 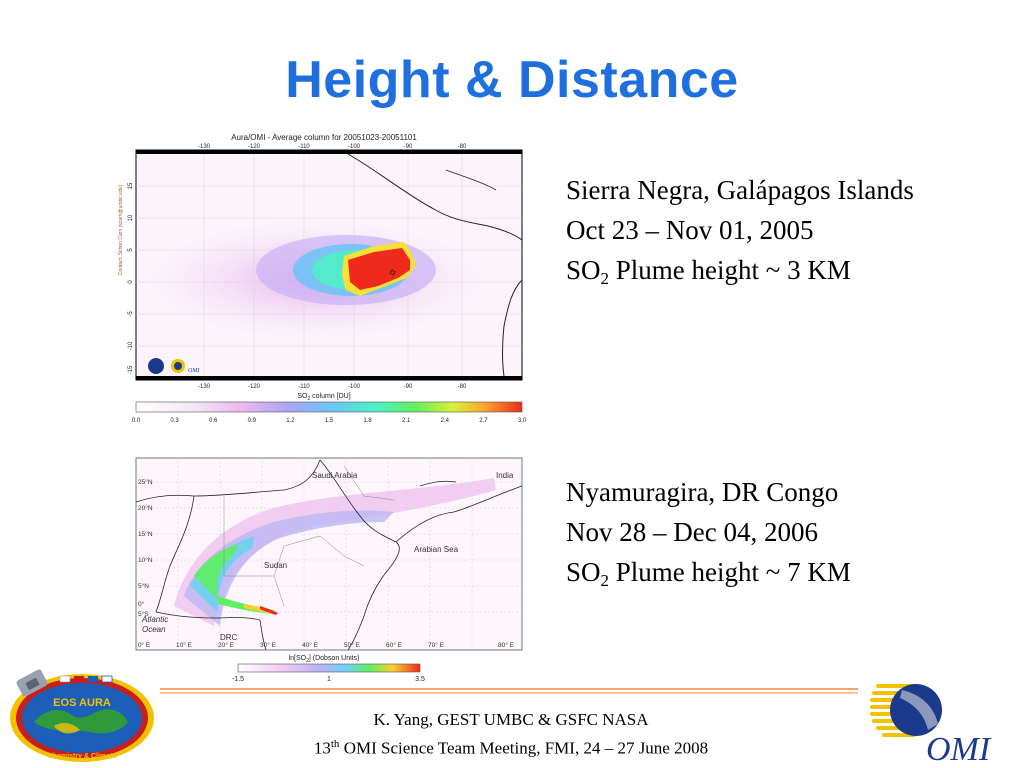 What do you see at coordinates (931, 725) in the screenshot?
I see `omi-logo: OMI` at bounding box center [931, 725].